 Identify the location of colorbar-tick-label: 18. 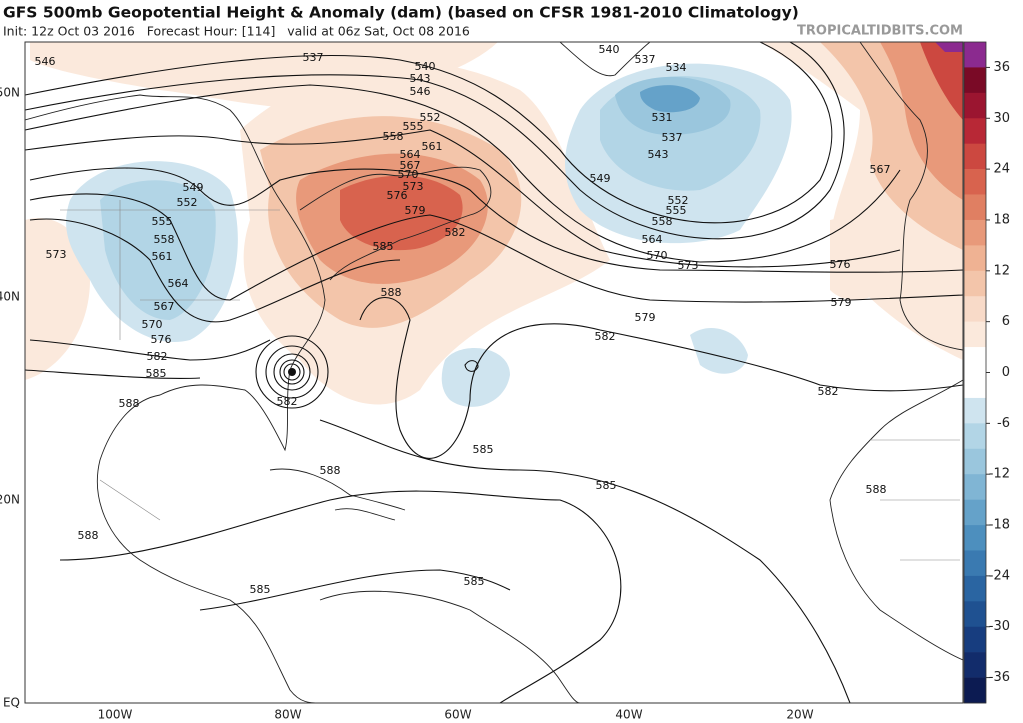
(1001, 219).